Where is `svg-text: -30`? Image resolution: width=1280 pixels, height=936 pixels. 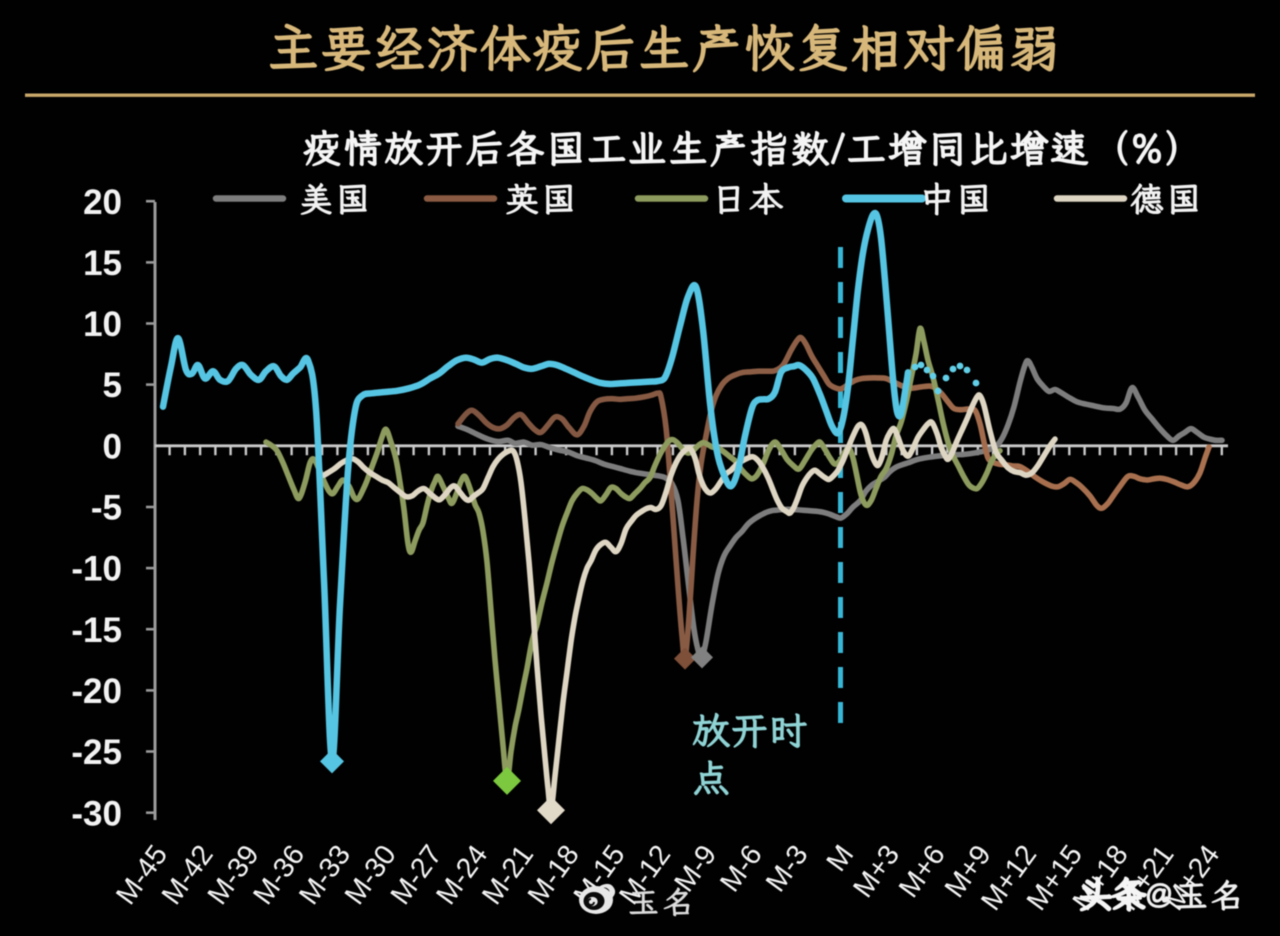
svg-text: -30 is located at coordinates (96, 813).